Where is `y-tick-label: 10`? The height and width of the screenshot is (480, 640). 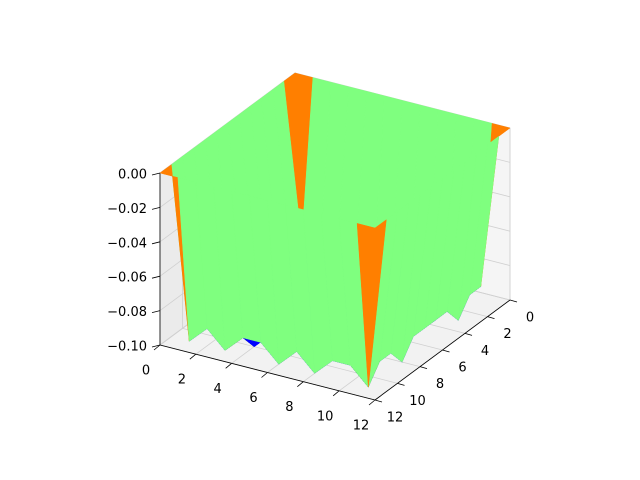 y-tick-label: 10 is located at coordinates (417, 401).